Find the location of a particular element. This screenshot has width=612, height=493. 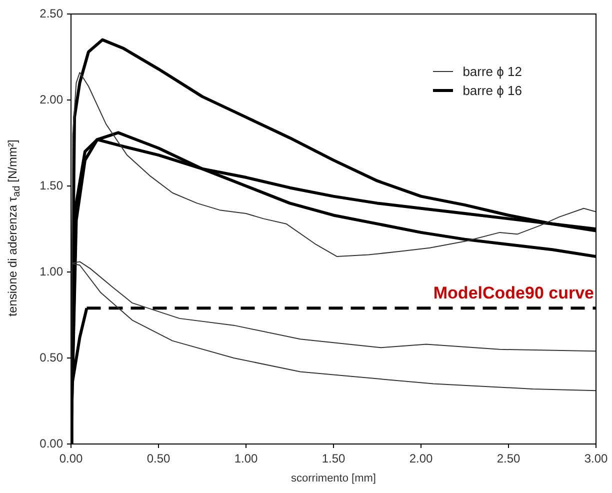

x-axis-title: scorrimento [mm] is located at coordinates (333, 478).